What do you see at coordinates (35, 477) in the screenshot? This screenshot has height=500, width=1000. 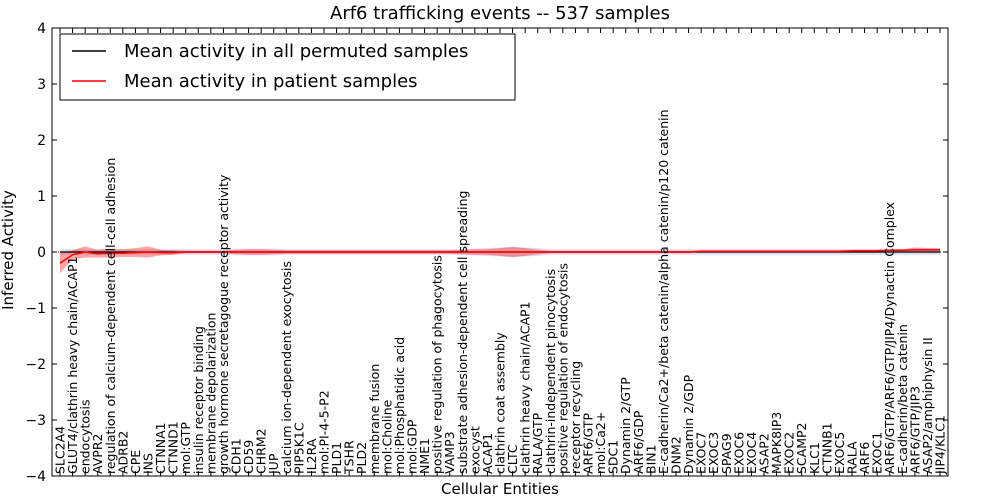 I see `y-tick-label: −4` at bounding box center [35, 477].